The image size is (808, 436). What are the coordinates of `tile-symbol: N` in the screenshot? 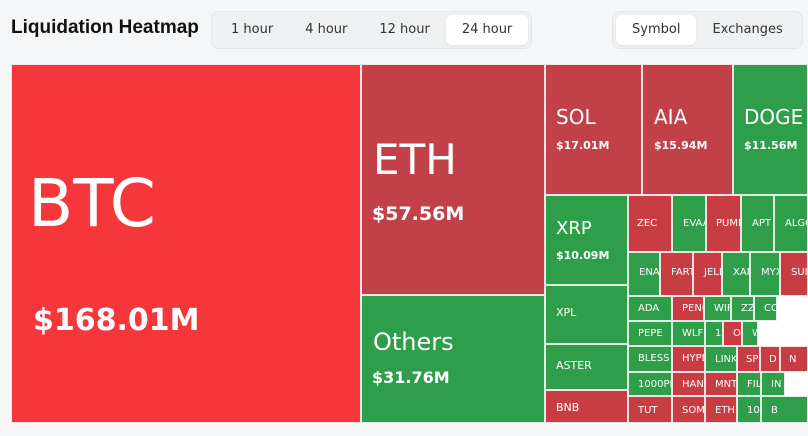 It's located at (793, 359).